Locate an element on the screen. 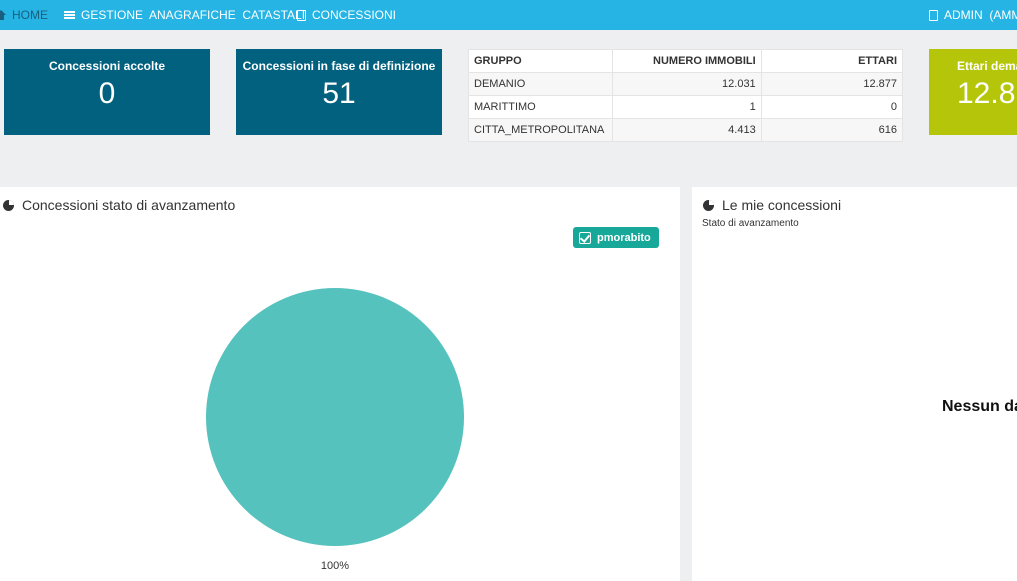 The height and width of the screenshot is (581, 1017). nav-concessioni: CONCESSIONI is located at coordinates (346, 15).